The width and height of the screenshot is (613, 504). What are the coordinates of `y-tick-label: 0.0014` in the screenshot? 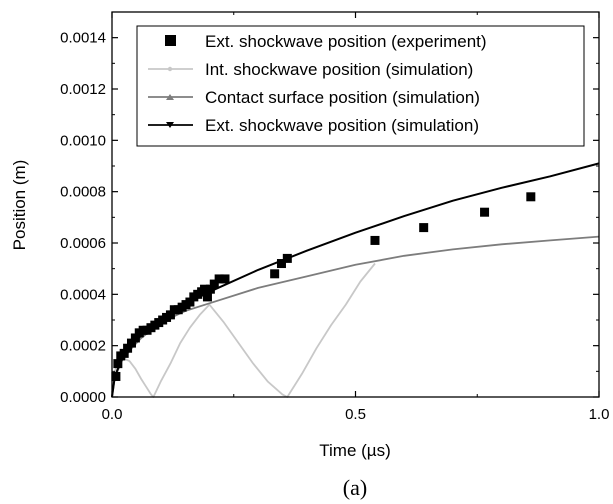 It's located at (83, 38).